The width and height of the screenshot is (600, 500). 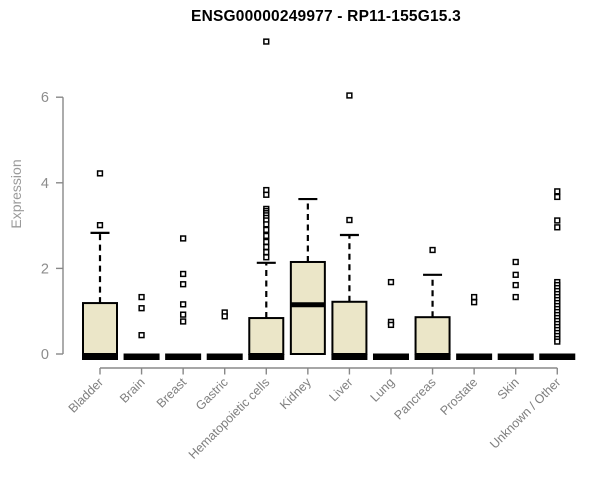 What do you see at coordinates (45, 269) in the screenshot?
I see `y-tick-label: 2` at bounding box center [45, 269].